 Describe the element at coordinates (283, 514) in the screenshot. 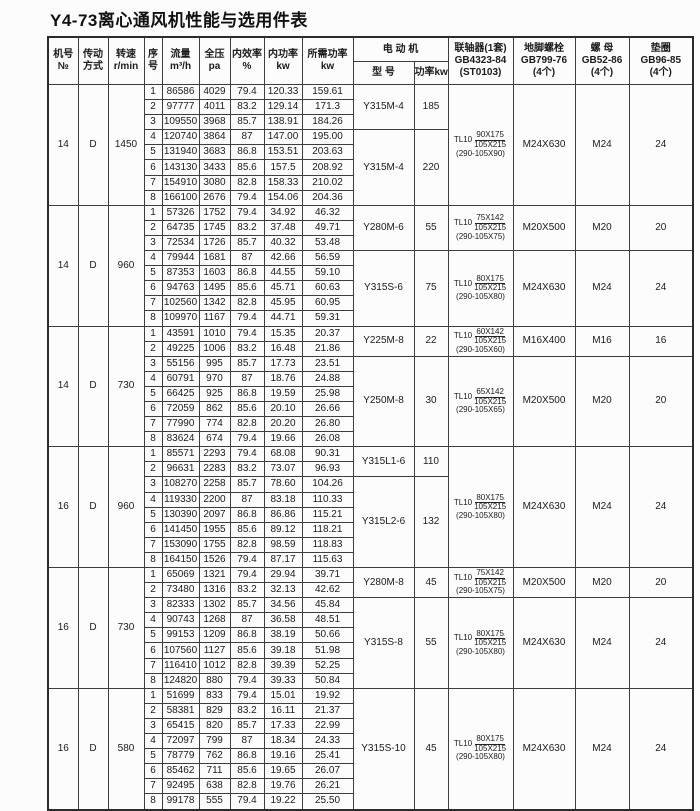

I see `inner-power-cell: 86.86` at that location.